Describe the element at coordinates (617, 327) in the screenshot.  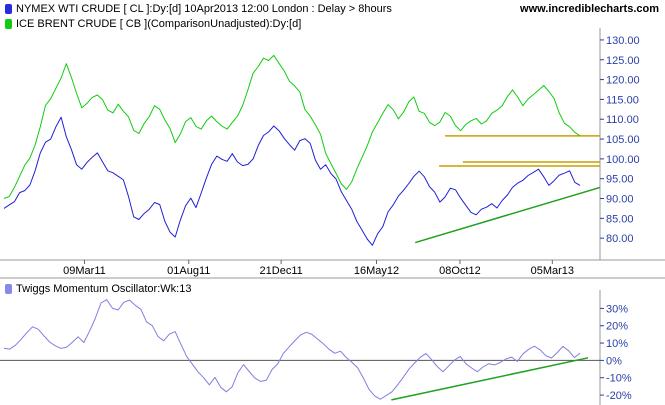
I see `lower-ytick-label: 20%` at that location.